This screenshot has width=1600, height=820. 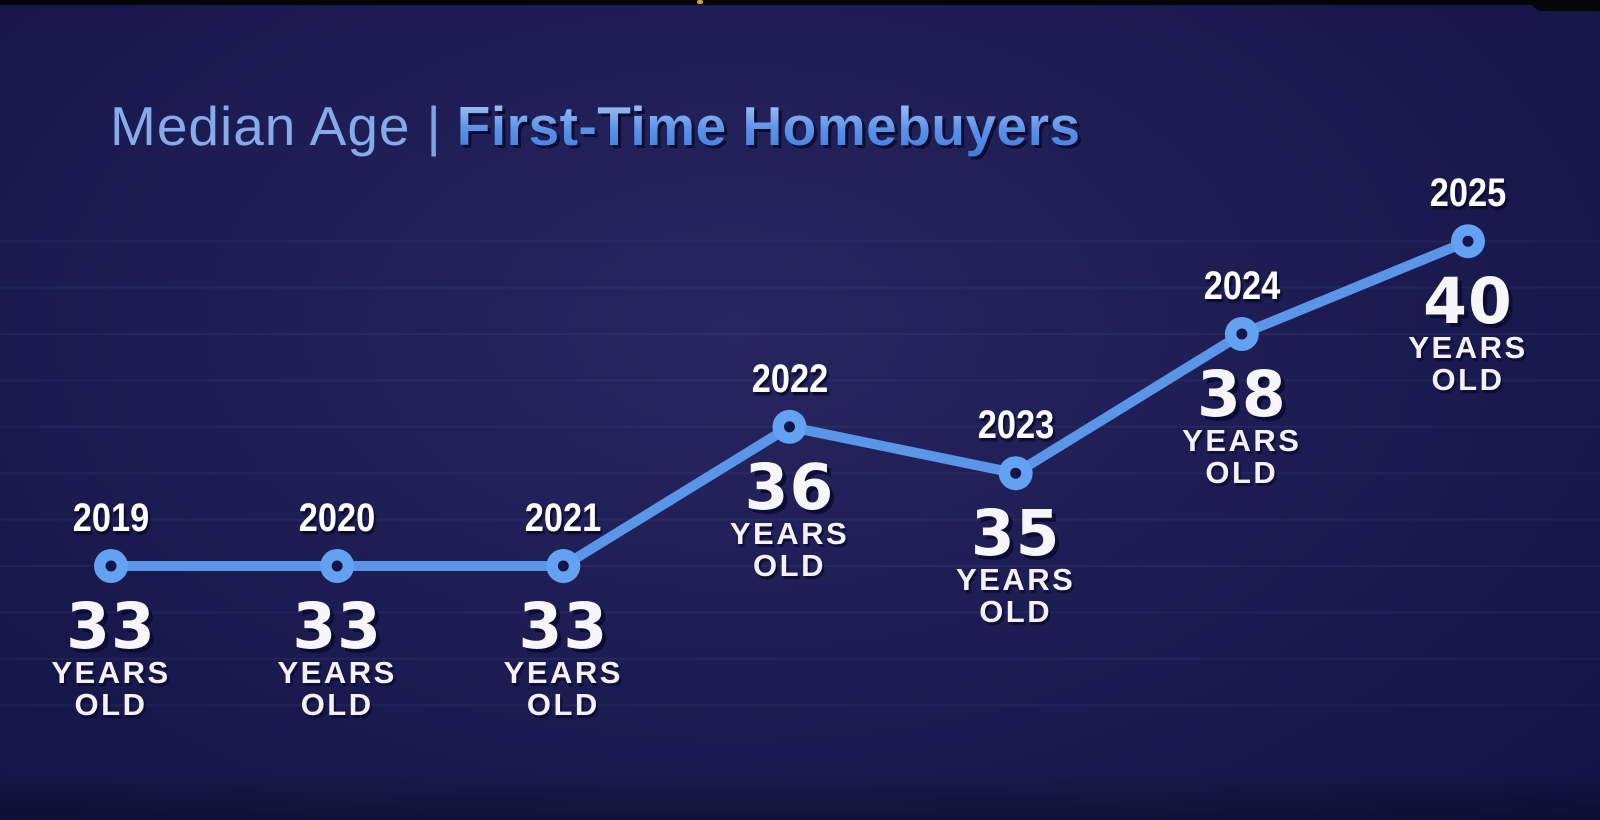 What do you see at coordinates (111, 566) in the screenshot?
I see `data-point-hole-2019` at bounding box center [111, 566].